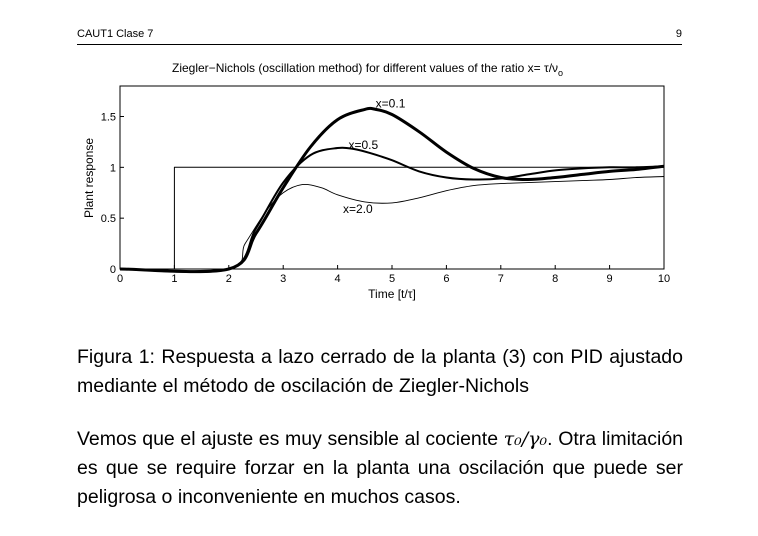  Describe the element at coordinates (610, 279) in the screenshot. I see `x-tick-label: 9` at that location.